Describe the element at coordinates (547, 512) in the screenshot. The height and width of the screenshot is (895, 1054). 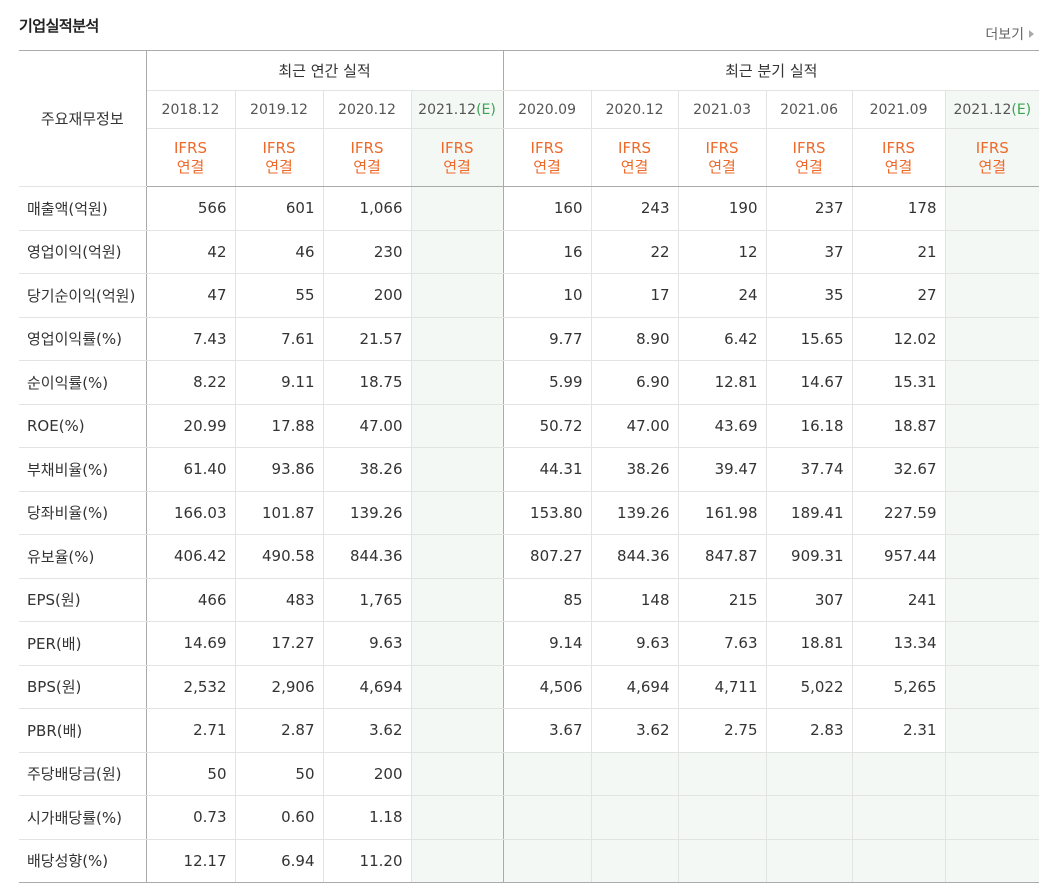
I see `table-cell: 153.80` at that location.